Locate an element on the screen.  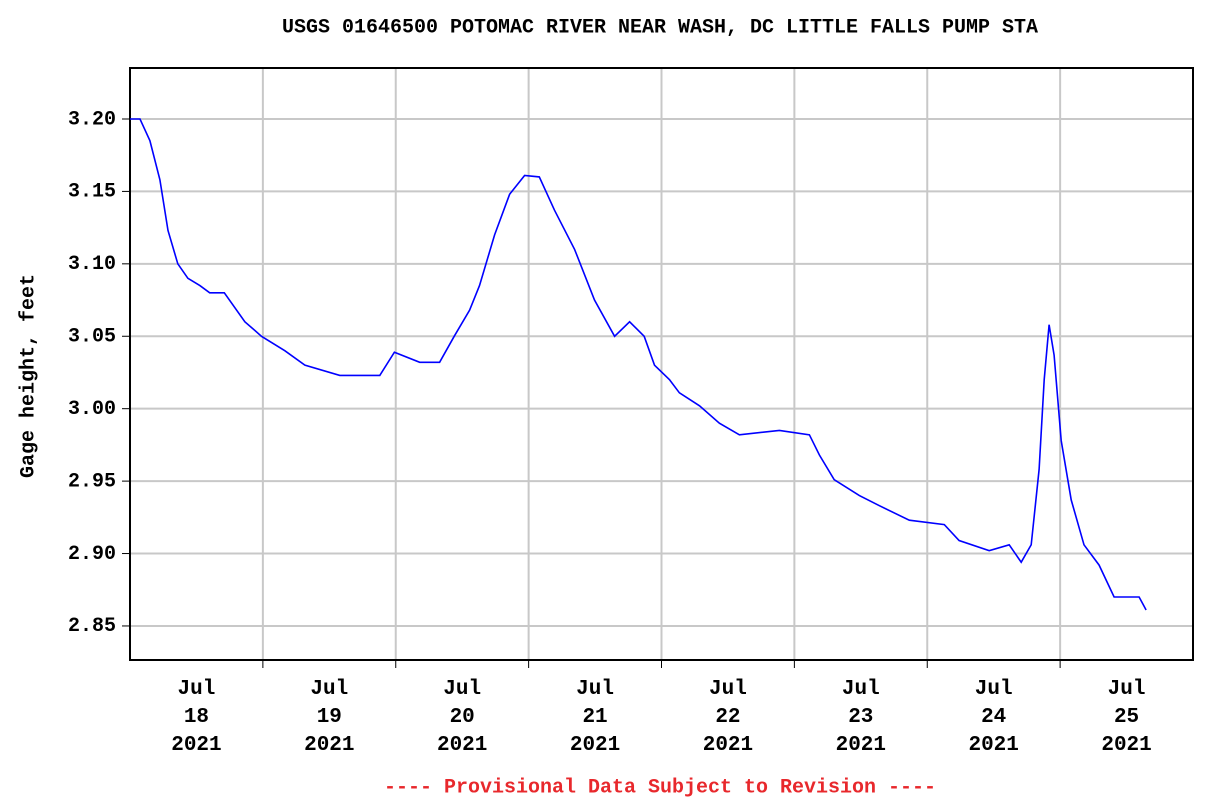
y-tick-label: 2.90 is located at coordinates (92, 554).